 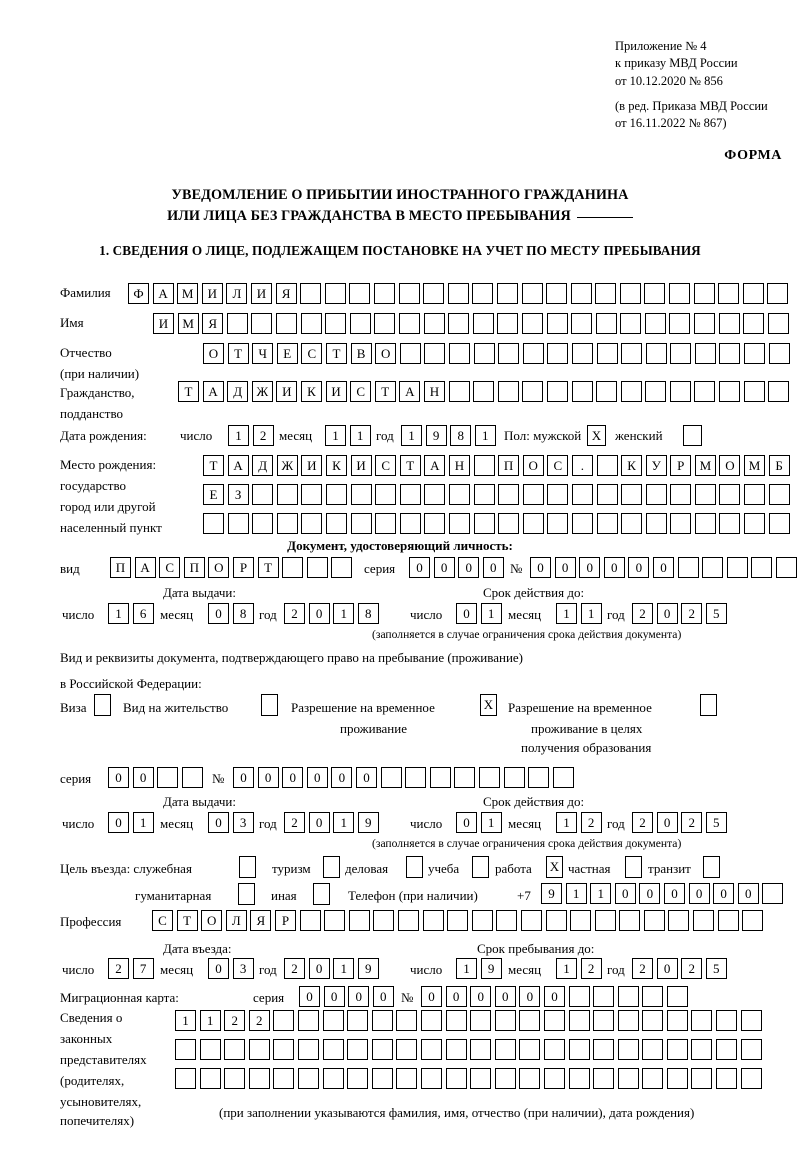 I want to click on char-cell: Ч, so click(x=263, y=353).